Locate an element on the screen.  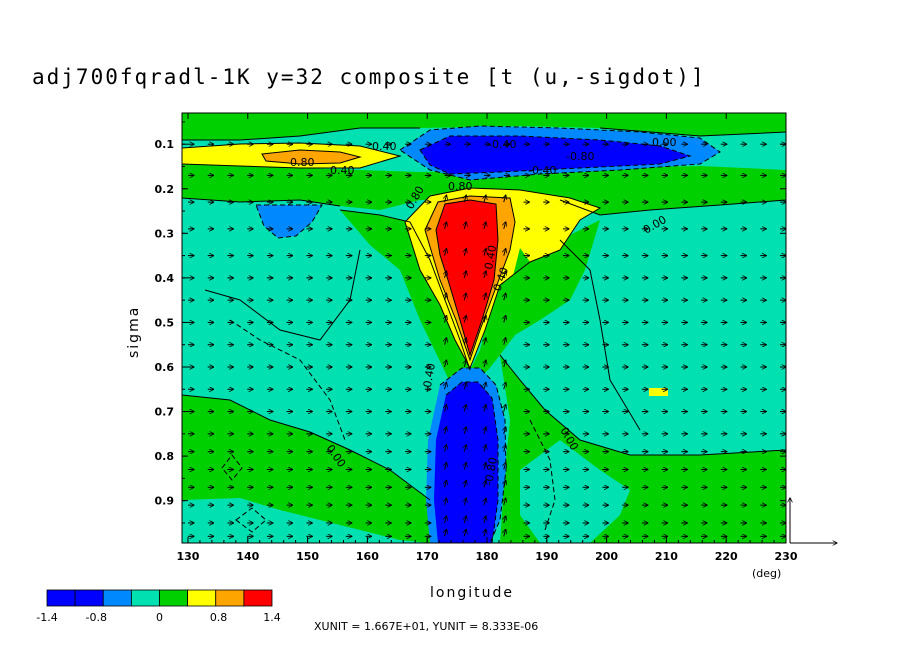
region-upper-positive-core is located at coordinates (311, 157).